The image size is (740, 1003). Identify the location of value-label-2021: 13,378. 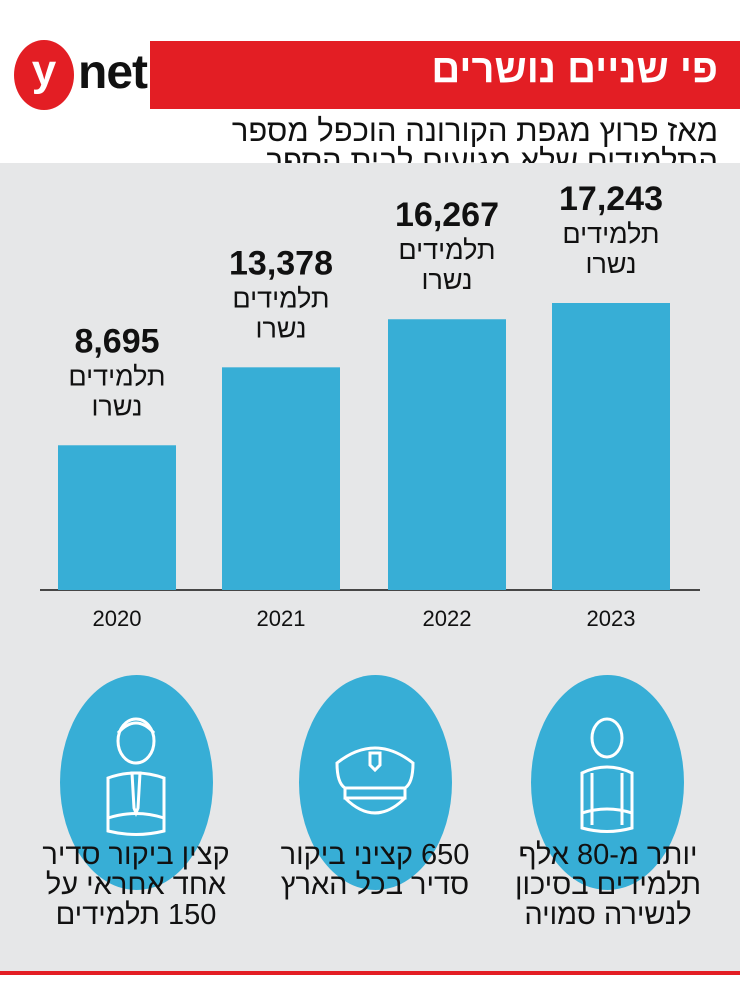
(281, 263).